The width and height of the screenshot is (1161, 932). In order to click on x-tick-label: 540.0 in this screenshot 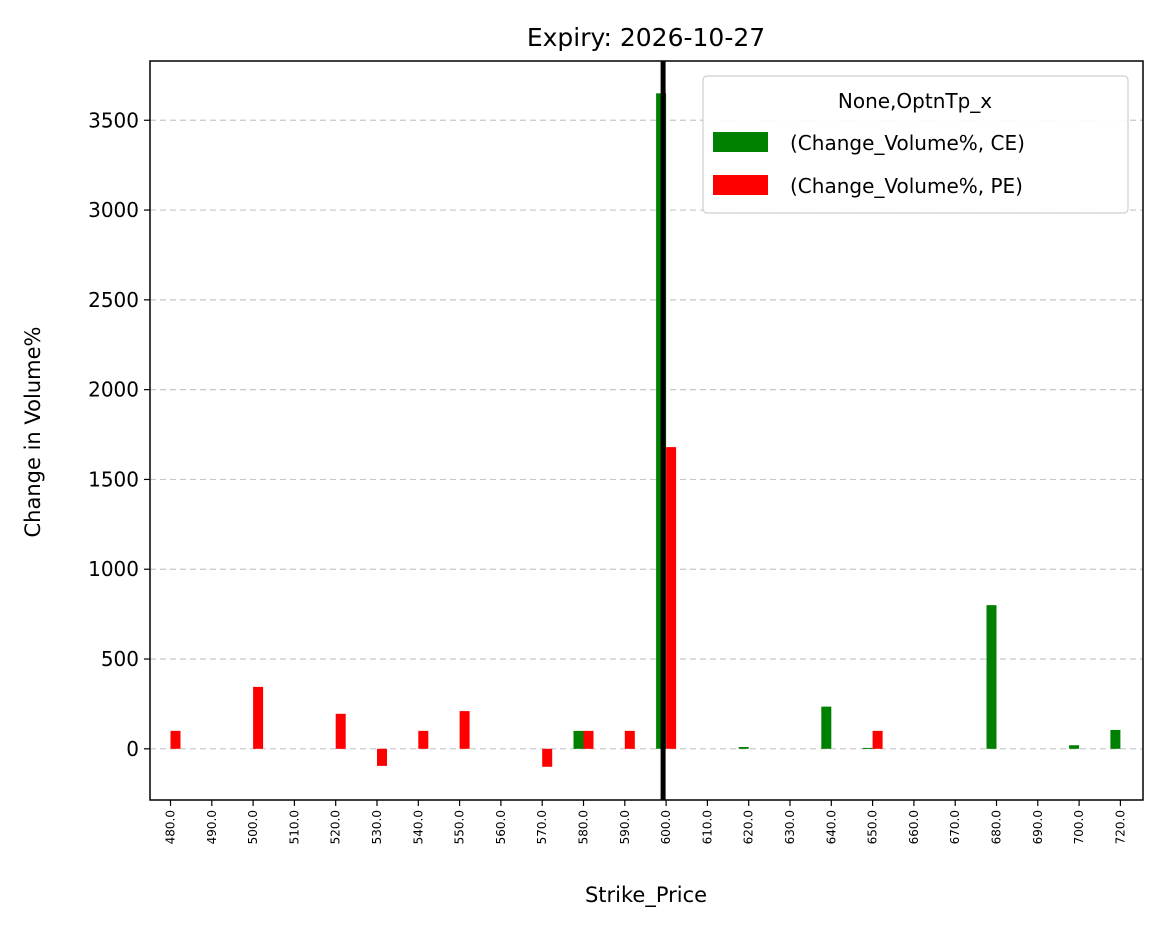, I will do `click(418, 827)`.